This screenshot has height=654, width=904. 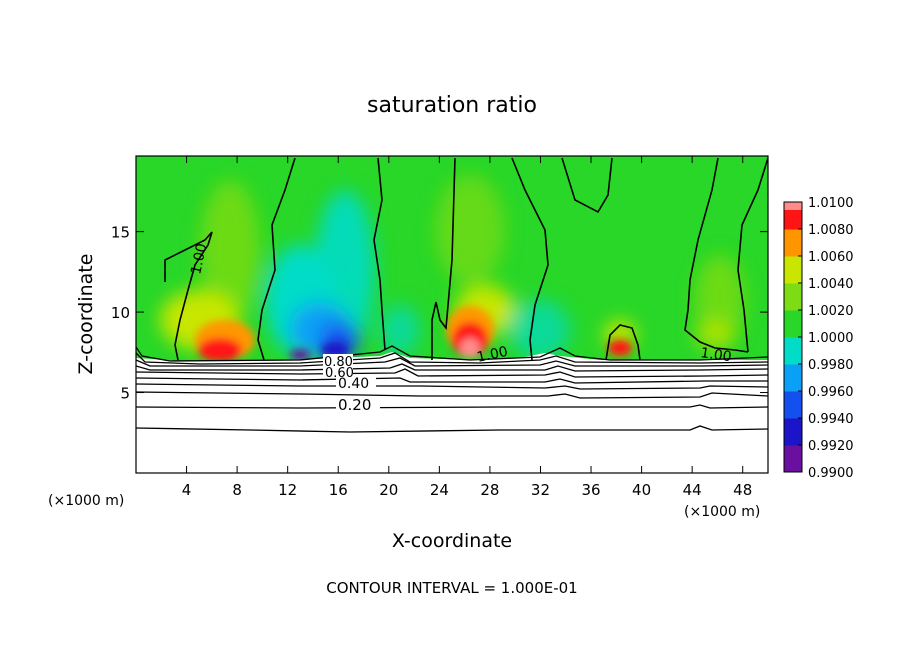 I want to click on y-tick-label: 15, so click(x=120, y=233).